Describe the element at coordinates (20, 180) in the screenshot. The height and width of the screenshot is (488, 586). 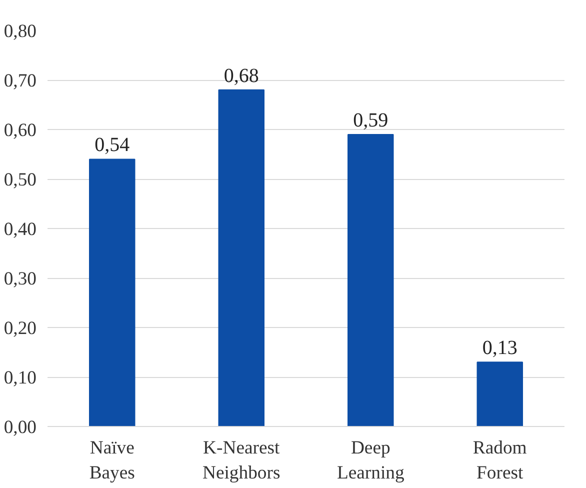
I see `y-tick-label: 0,50` at that location.